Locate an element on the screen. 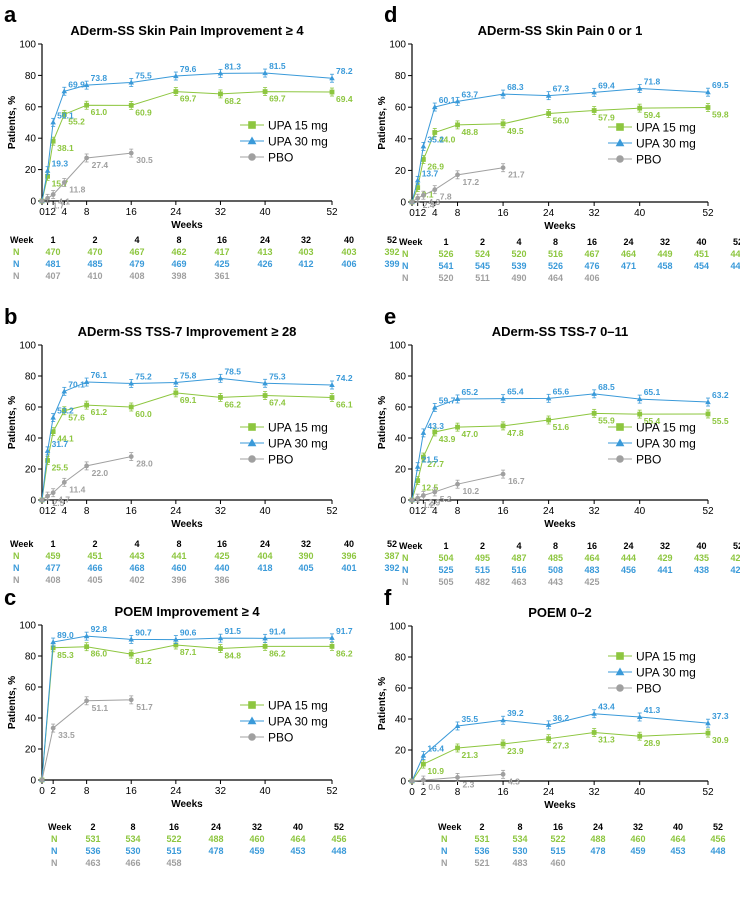 The width and height of the screenshot is (740, 897). table-week: 40 is located at coordinates (349, 240).